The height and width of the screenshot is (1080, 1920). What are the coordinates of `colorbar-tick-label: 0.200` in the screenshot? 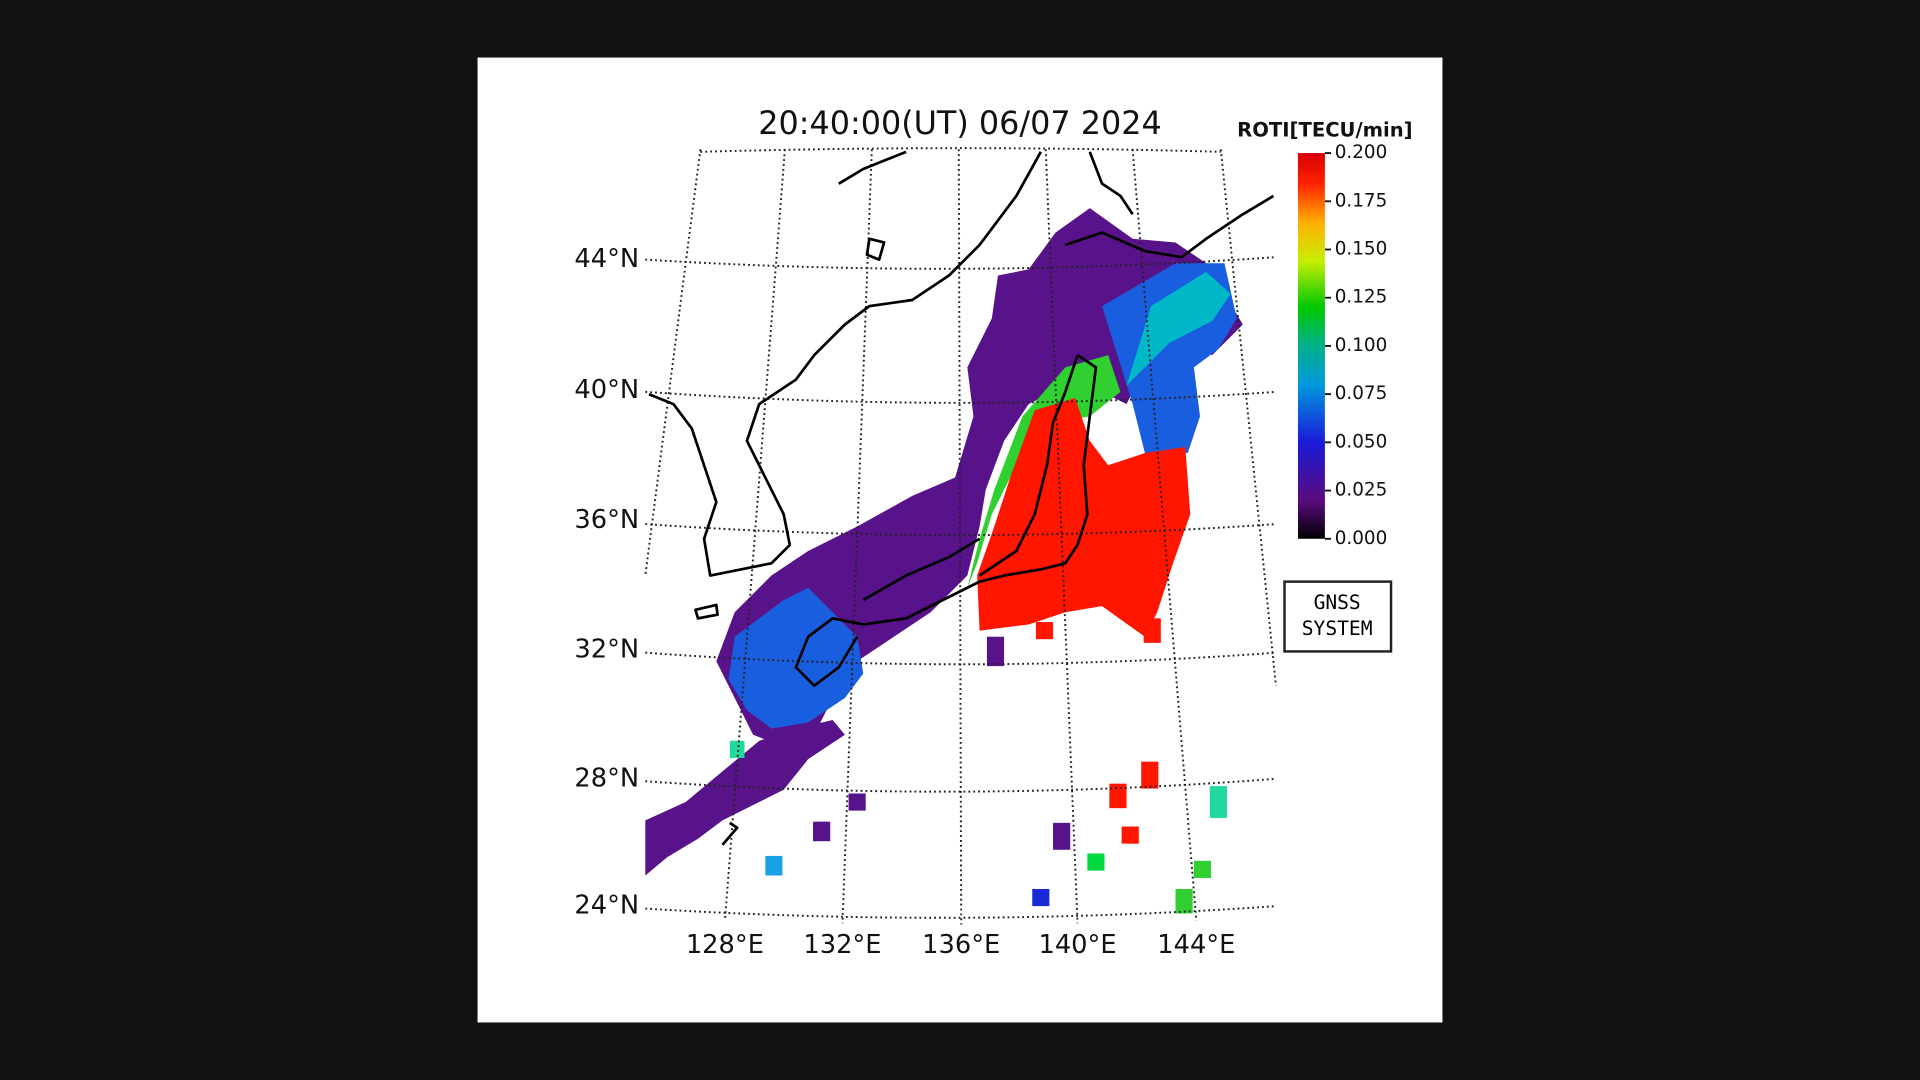 It's located at (1361, 152).